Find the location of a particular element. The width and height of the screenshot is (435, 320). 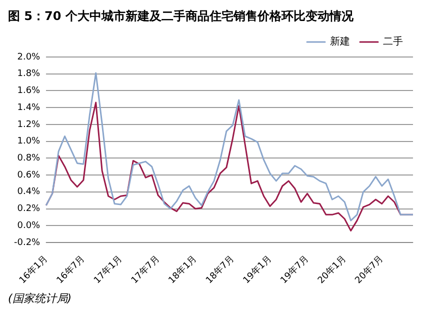

x-tick-label: 19年7月 is located at coordinates (295, 269).